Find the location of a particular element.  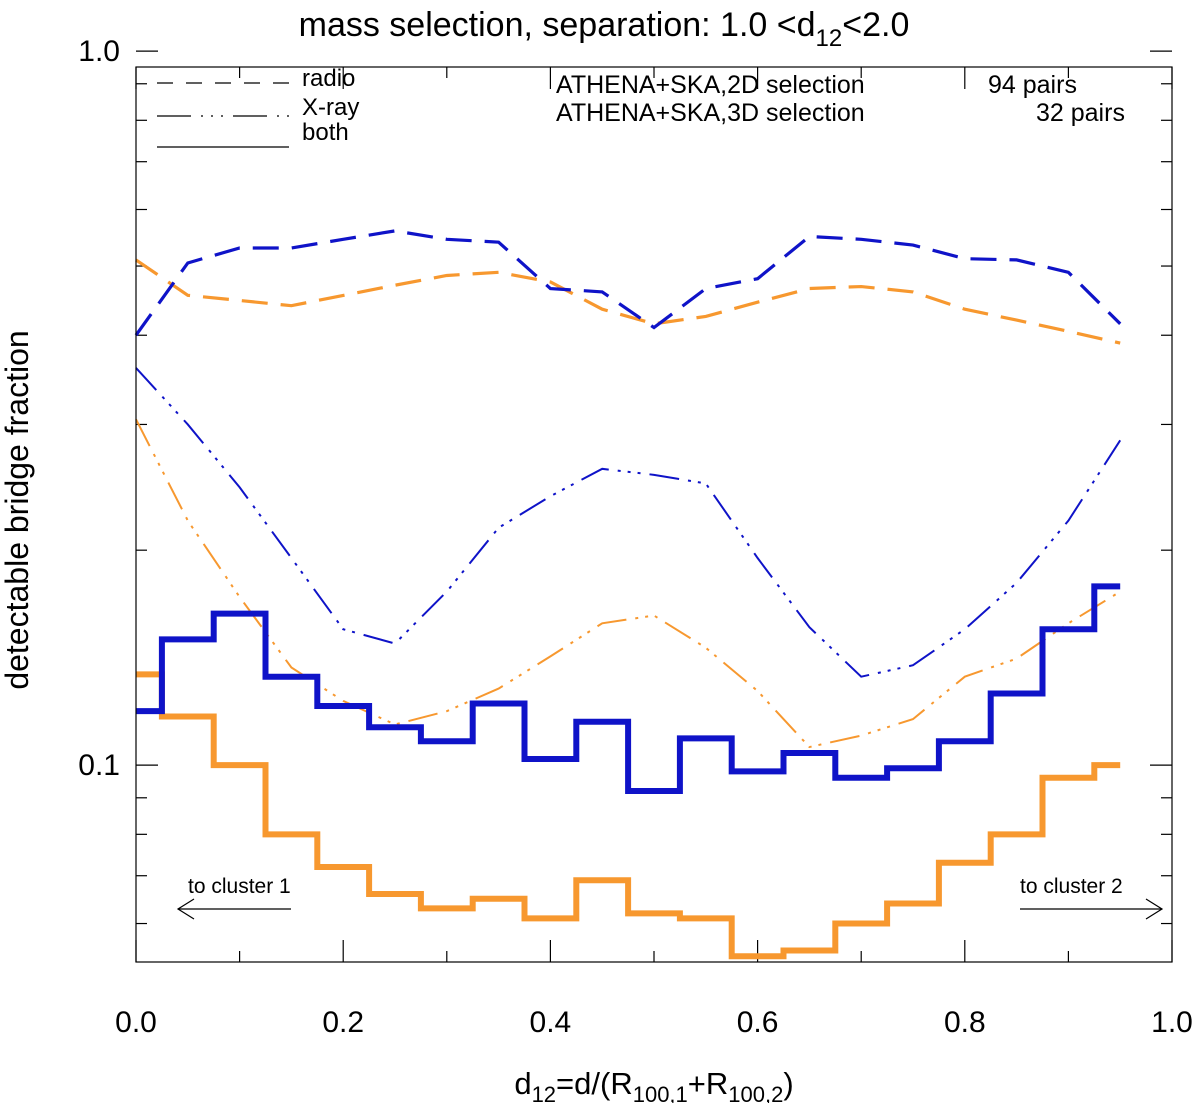

style-legend: radio X-ray both is located at coordinates (258, 106).